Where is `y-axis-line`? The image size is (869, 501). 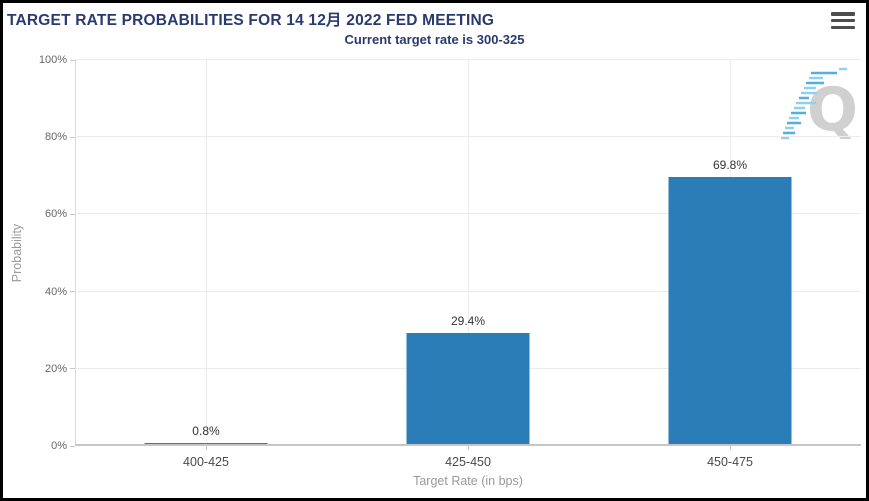
y-axis-line is located at coordinates (75, 253).